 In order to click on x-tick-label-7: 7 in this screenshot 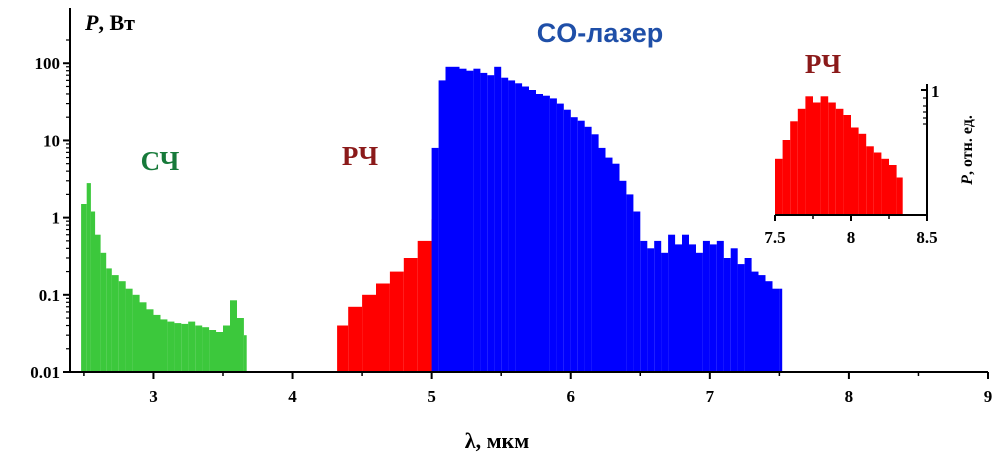, I will do `click(710, 396)`.